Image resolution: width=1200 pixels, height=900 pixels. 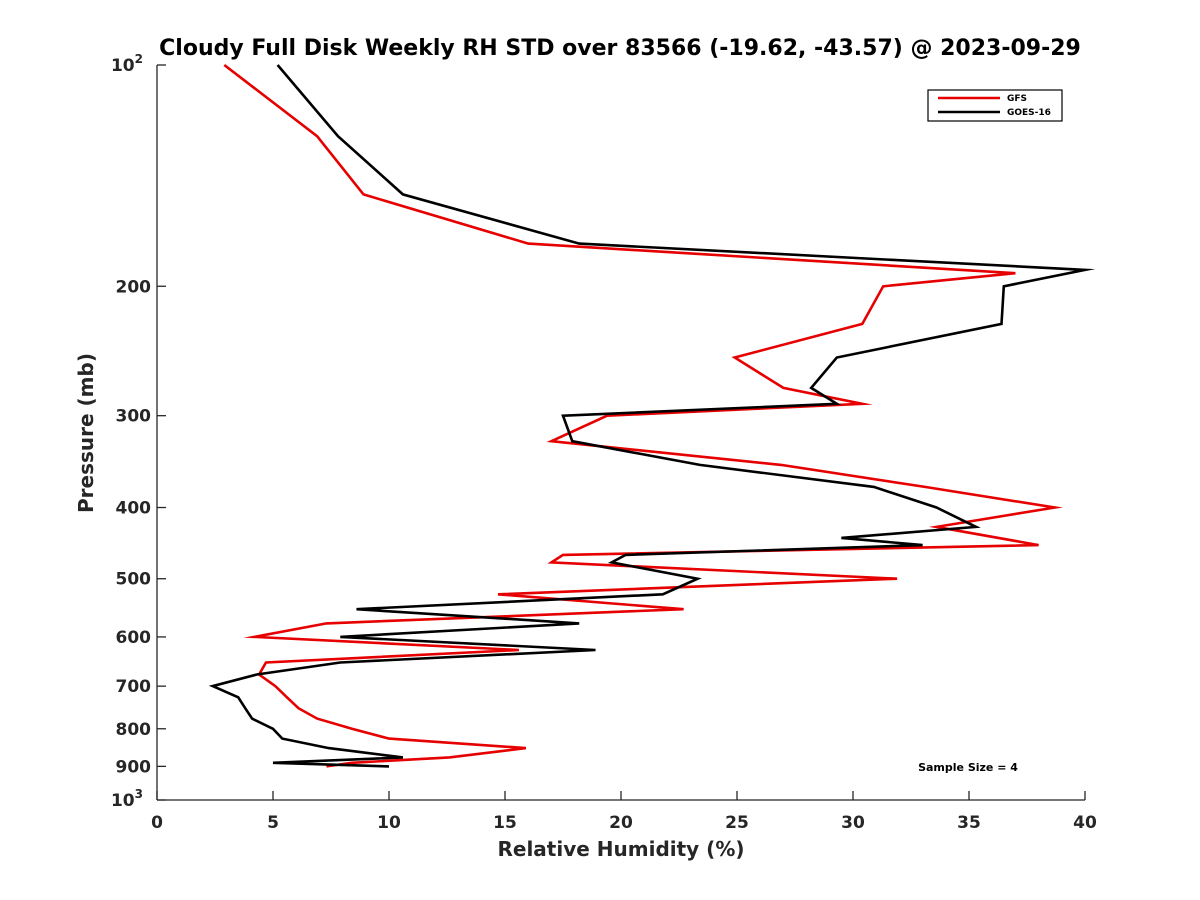 What do you see at coordinates (1085, 823) in the screenshot?
I see `x-tick-label-40: 40` at bounding box center [1085, 823].